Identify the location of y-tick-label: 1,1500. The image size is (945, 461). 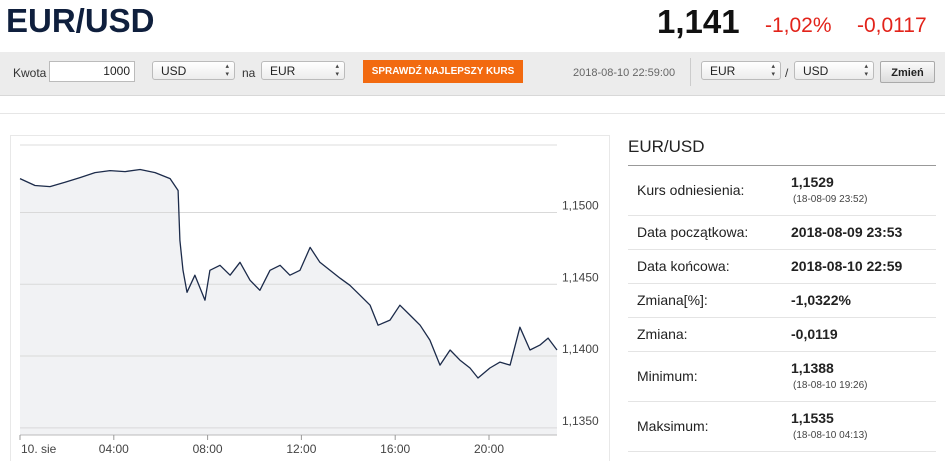
(580, 206).